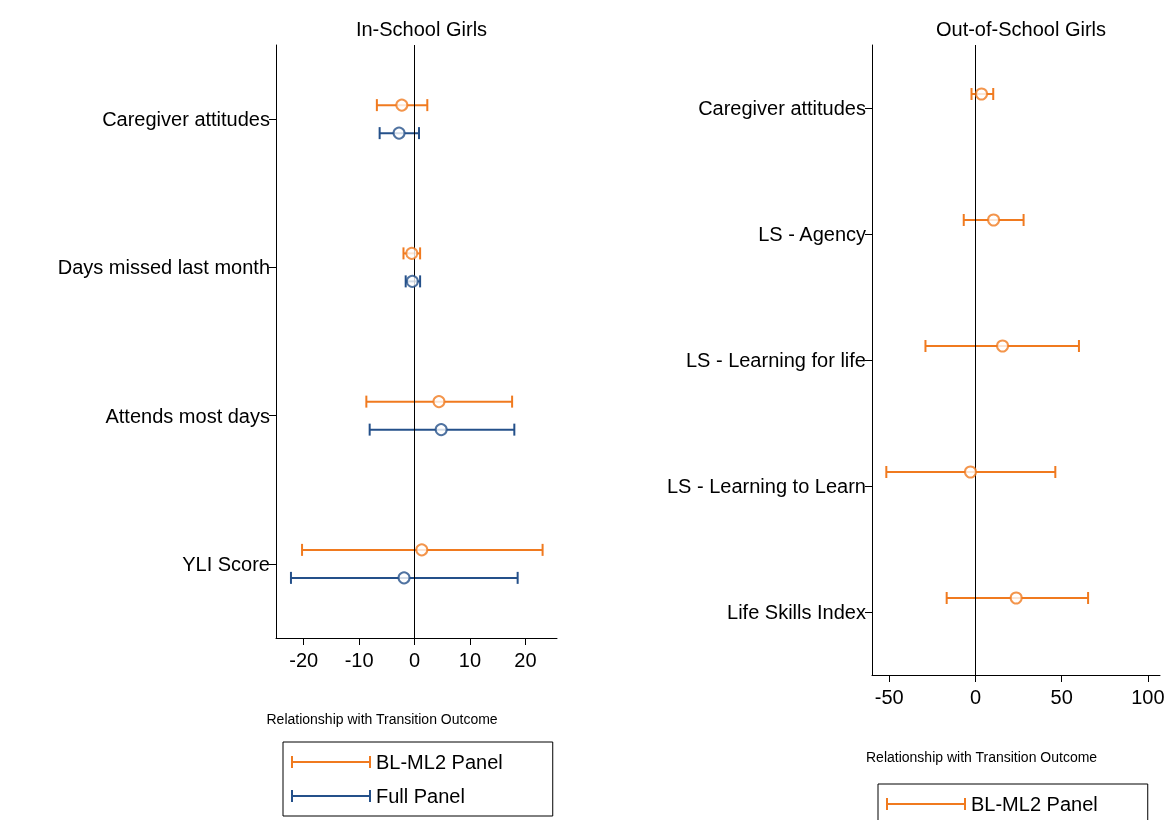 The image size is (1168, 820). Describe the element at coordinates (1148, 697) in the screenshot. I see `x-tick-label: 100` at that location.